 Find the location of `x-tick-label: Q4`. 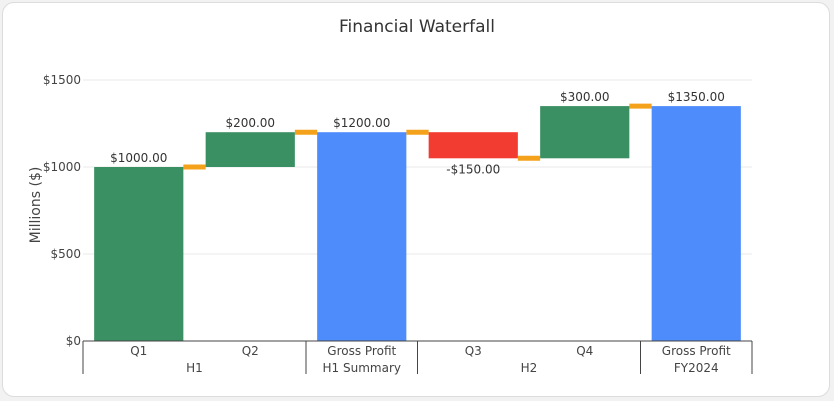

x-tick-label: Q4 is located at coordinates (584, 351).